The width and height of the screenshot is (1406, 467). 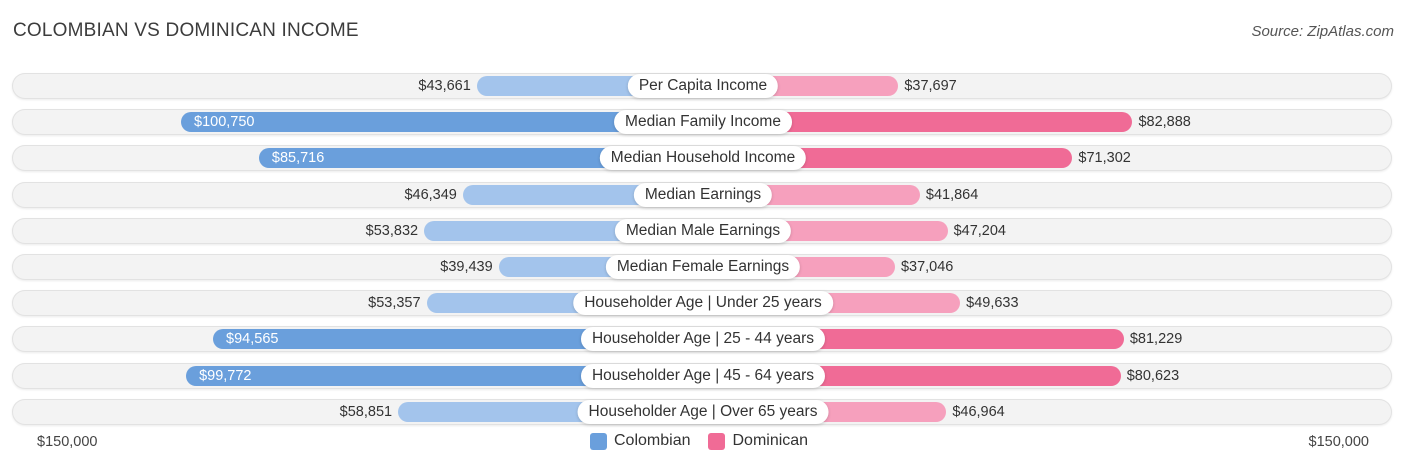 What do you see at coordinates (444, 86) in the screenshot?
I see `value-label-colombian: $43,661` at bounding box center [444, 86].